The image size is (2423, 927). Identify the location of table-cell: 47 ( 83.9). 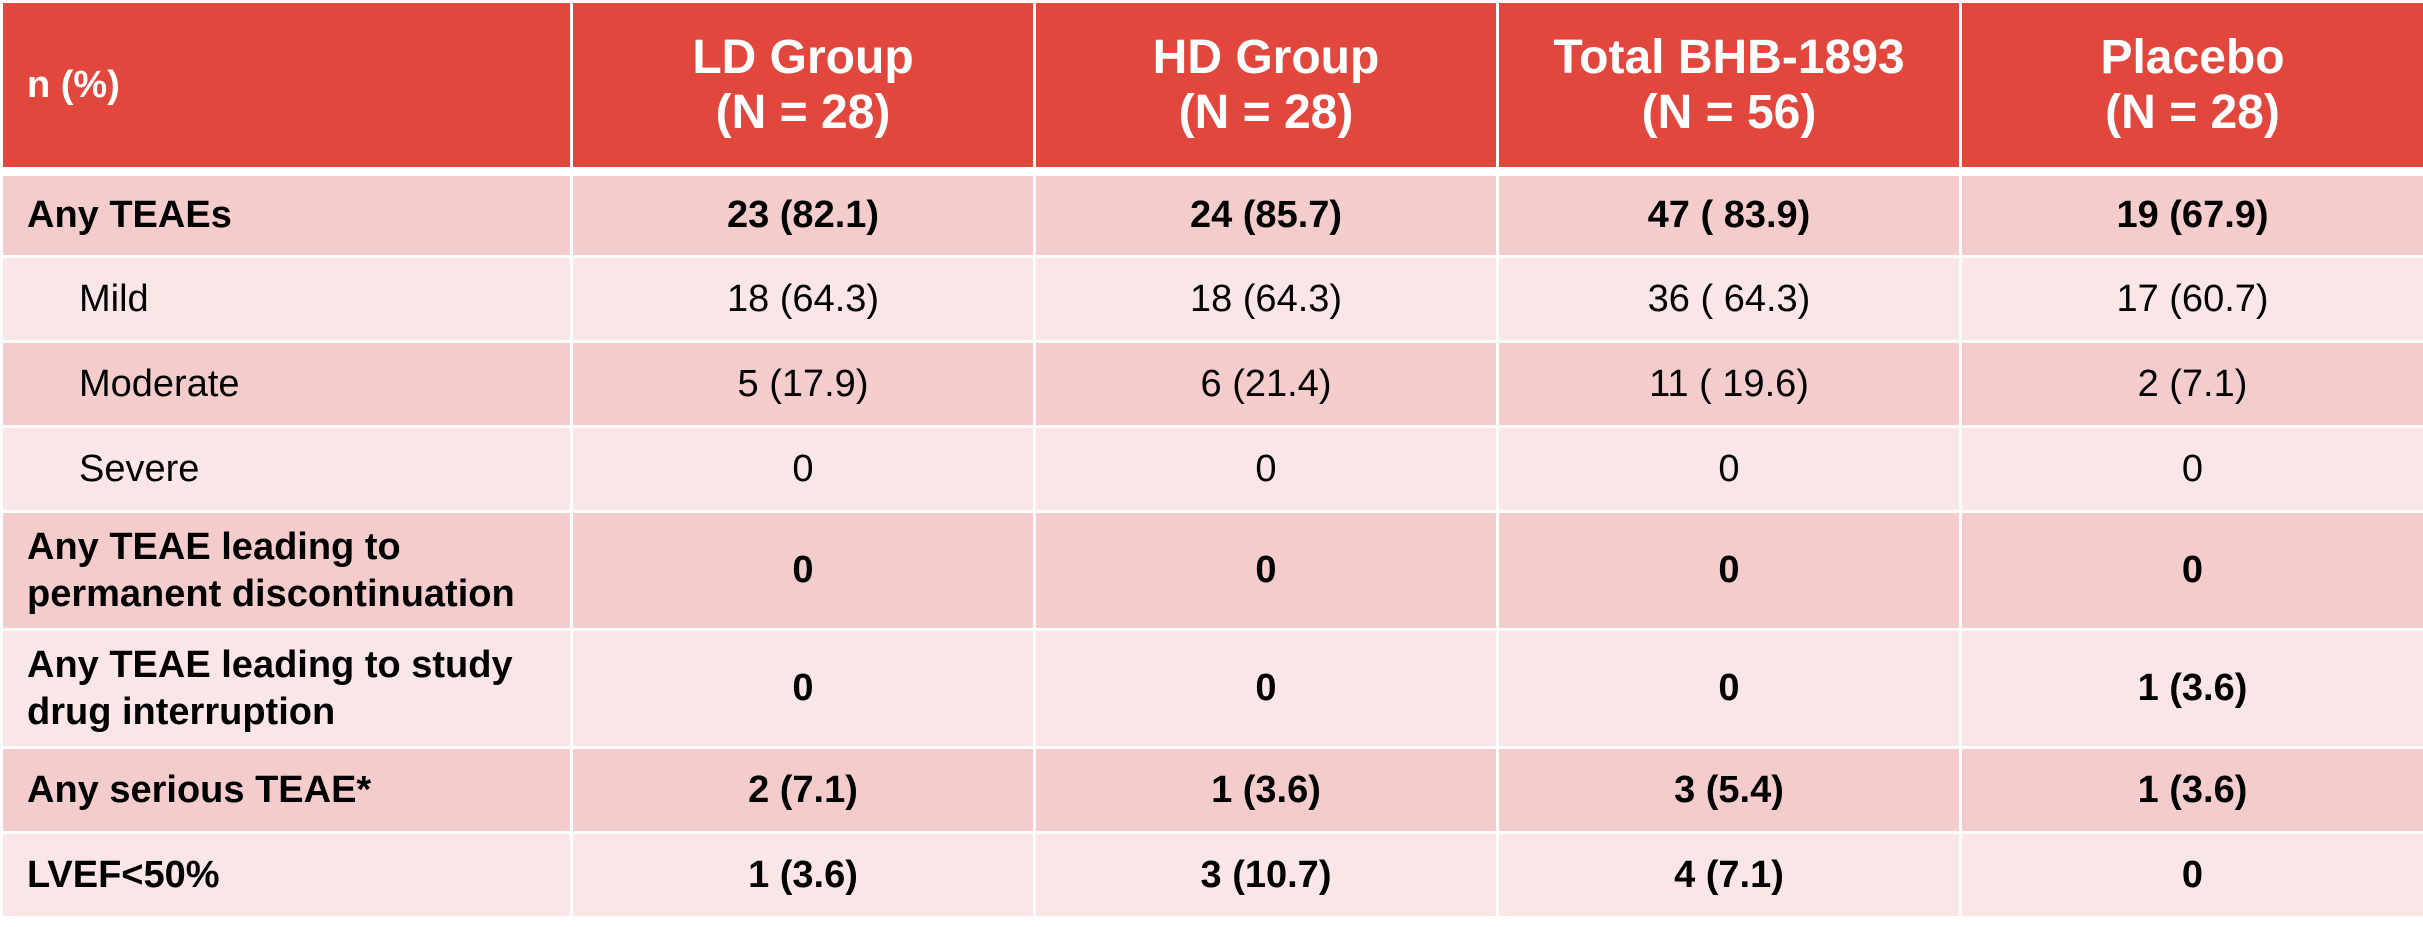
(1729, 214).